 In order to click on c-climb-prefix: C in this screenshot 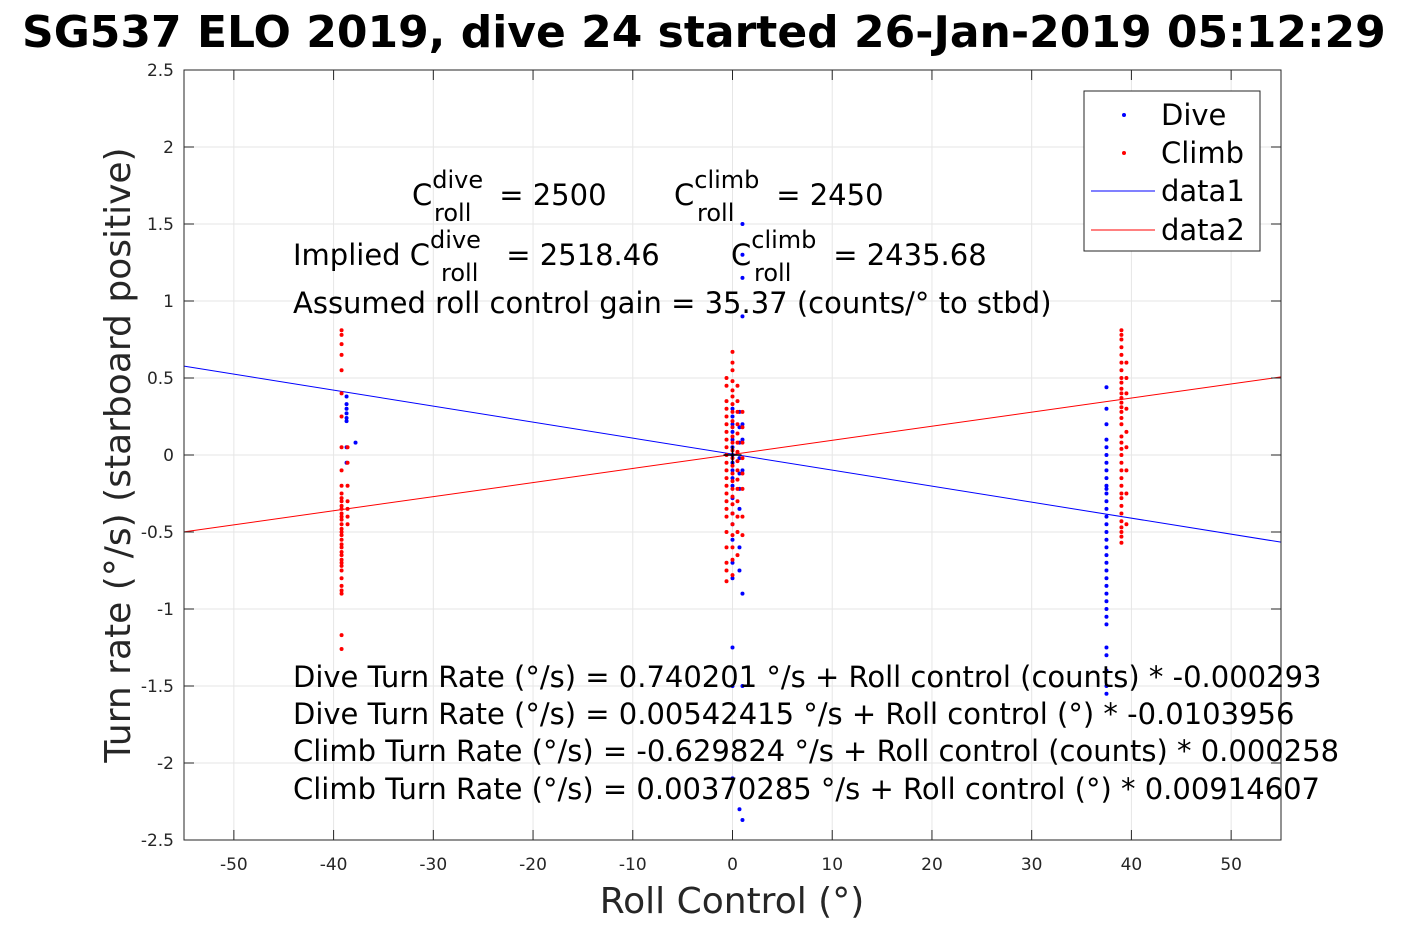, I will do `click(684, 195)`.